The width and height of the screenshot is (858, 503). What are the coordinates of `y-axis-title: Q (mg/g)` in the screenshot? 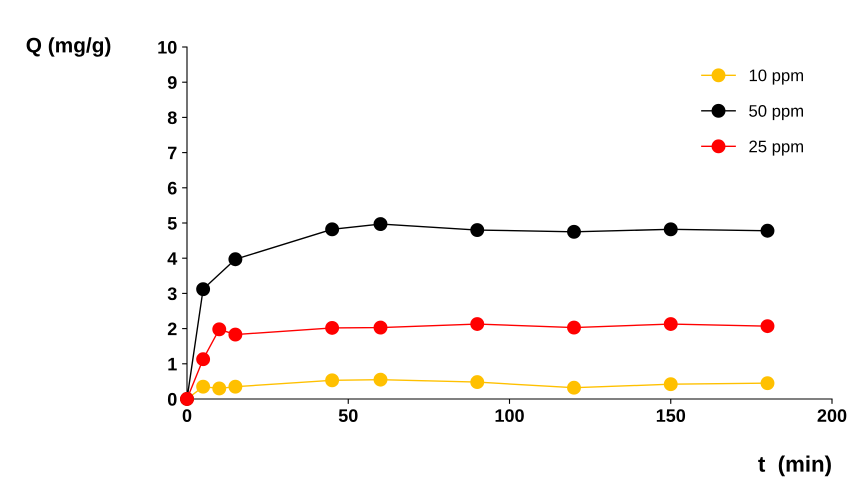 It's located at (68, 47).